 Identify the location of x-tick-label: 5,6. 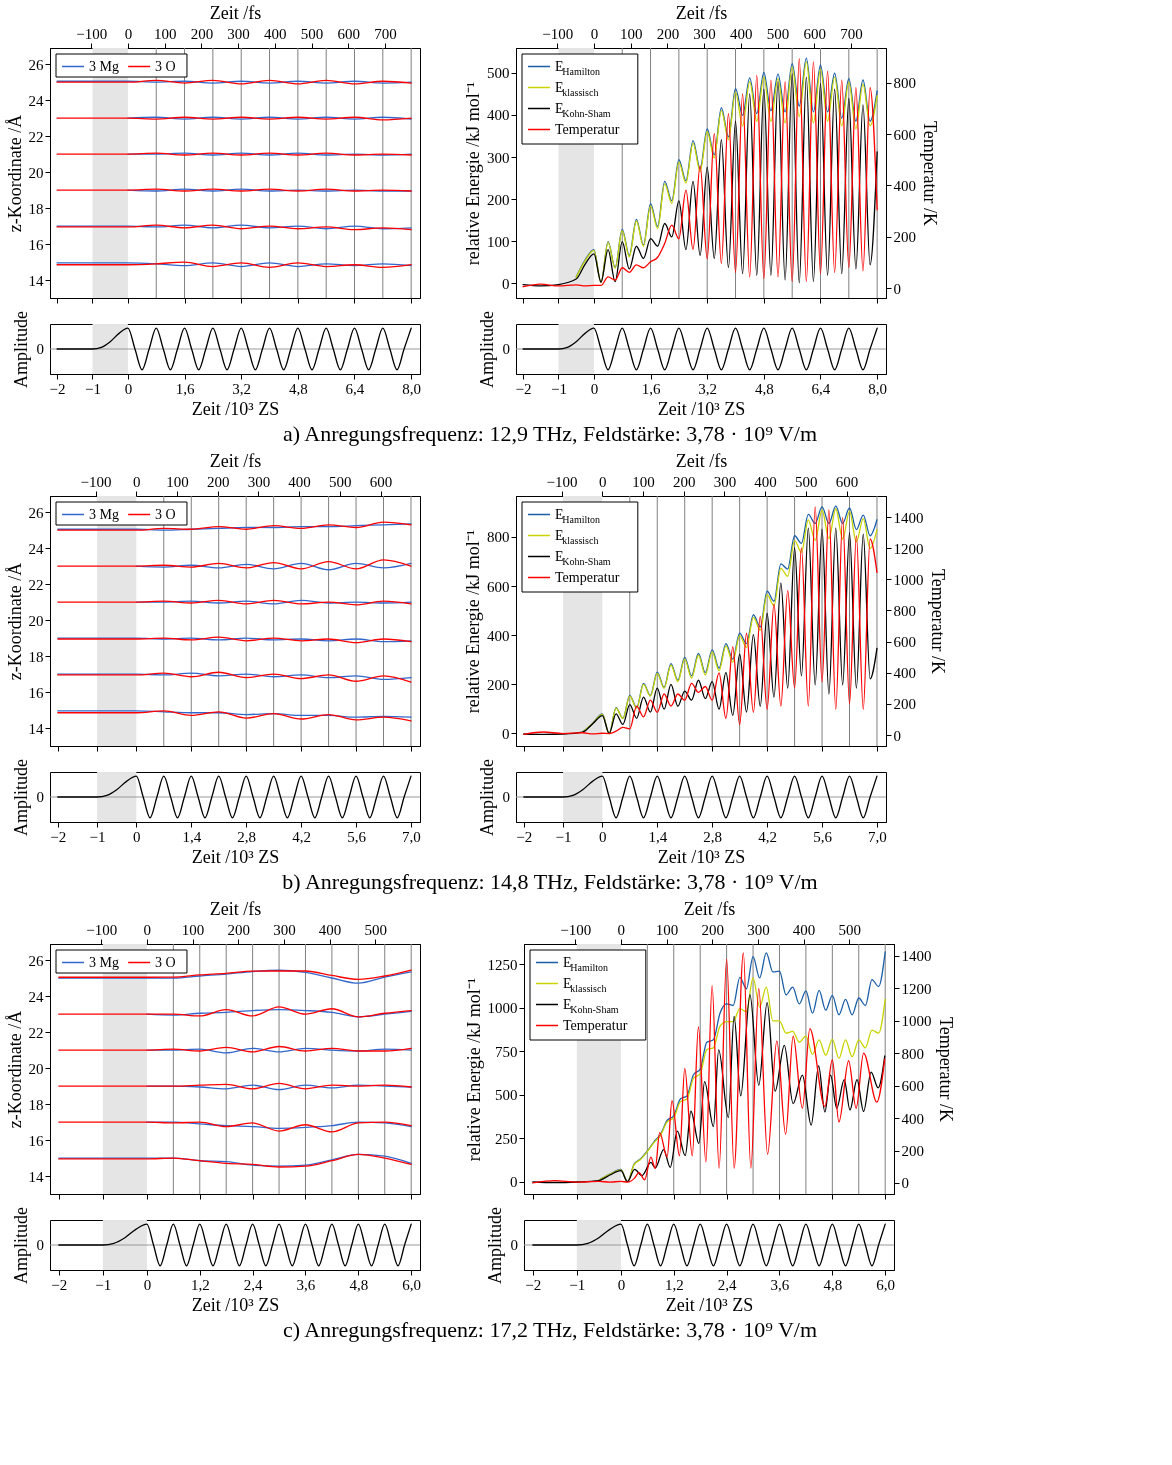
(357, 836).